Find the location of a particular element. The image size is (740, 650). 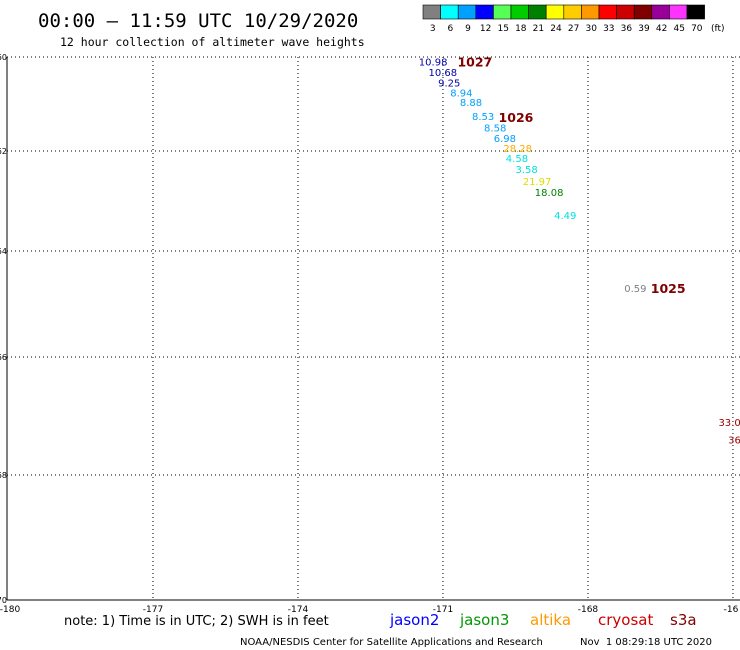

satellite-legend-item: jason2 is located at coordinates (414, 620).